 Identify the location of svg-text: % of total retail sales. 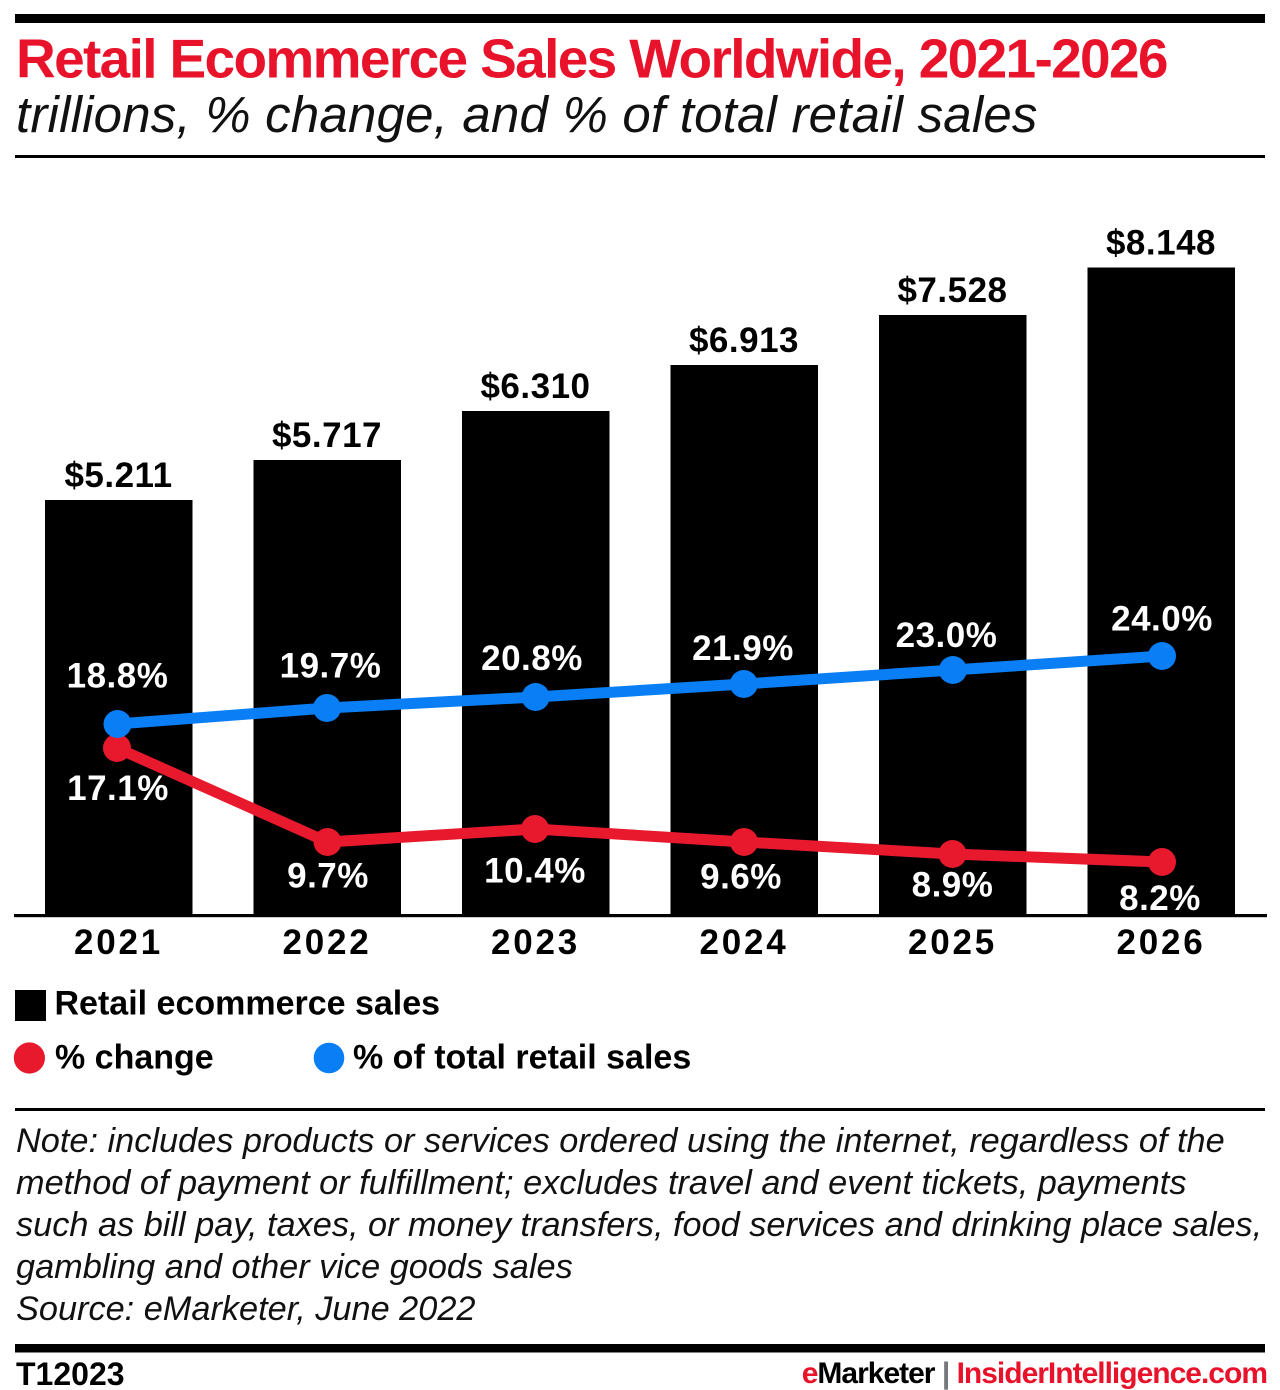
(522, 1058).